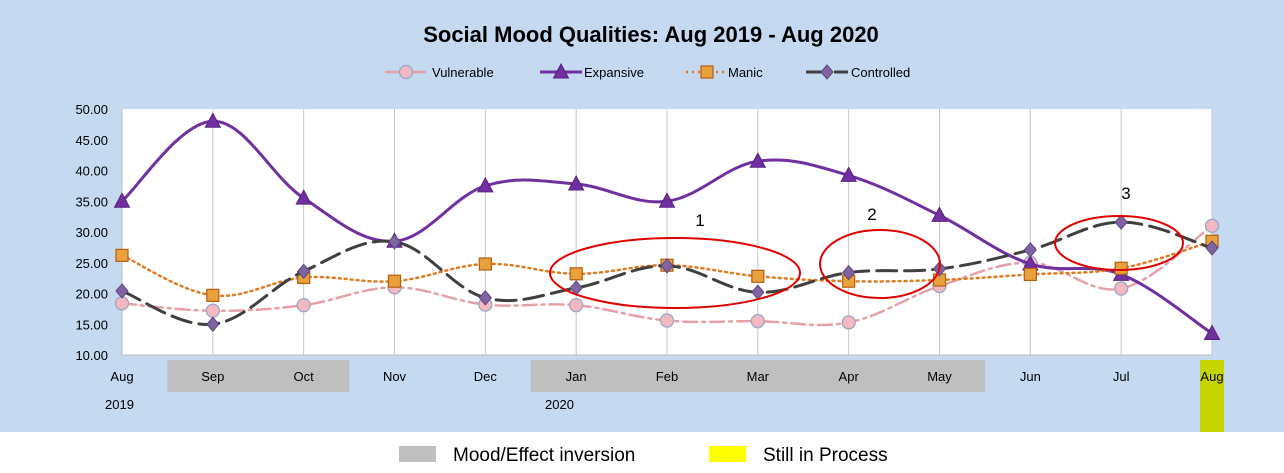 The width and height of the screenshot is (1284, 473). I want to click on process-legend-label: Still in Process, so click(825, 455).